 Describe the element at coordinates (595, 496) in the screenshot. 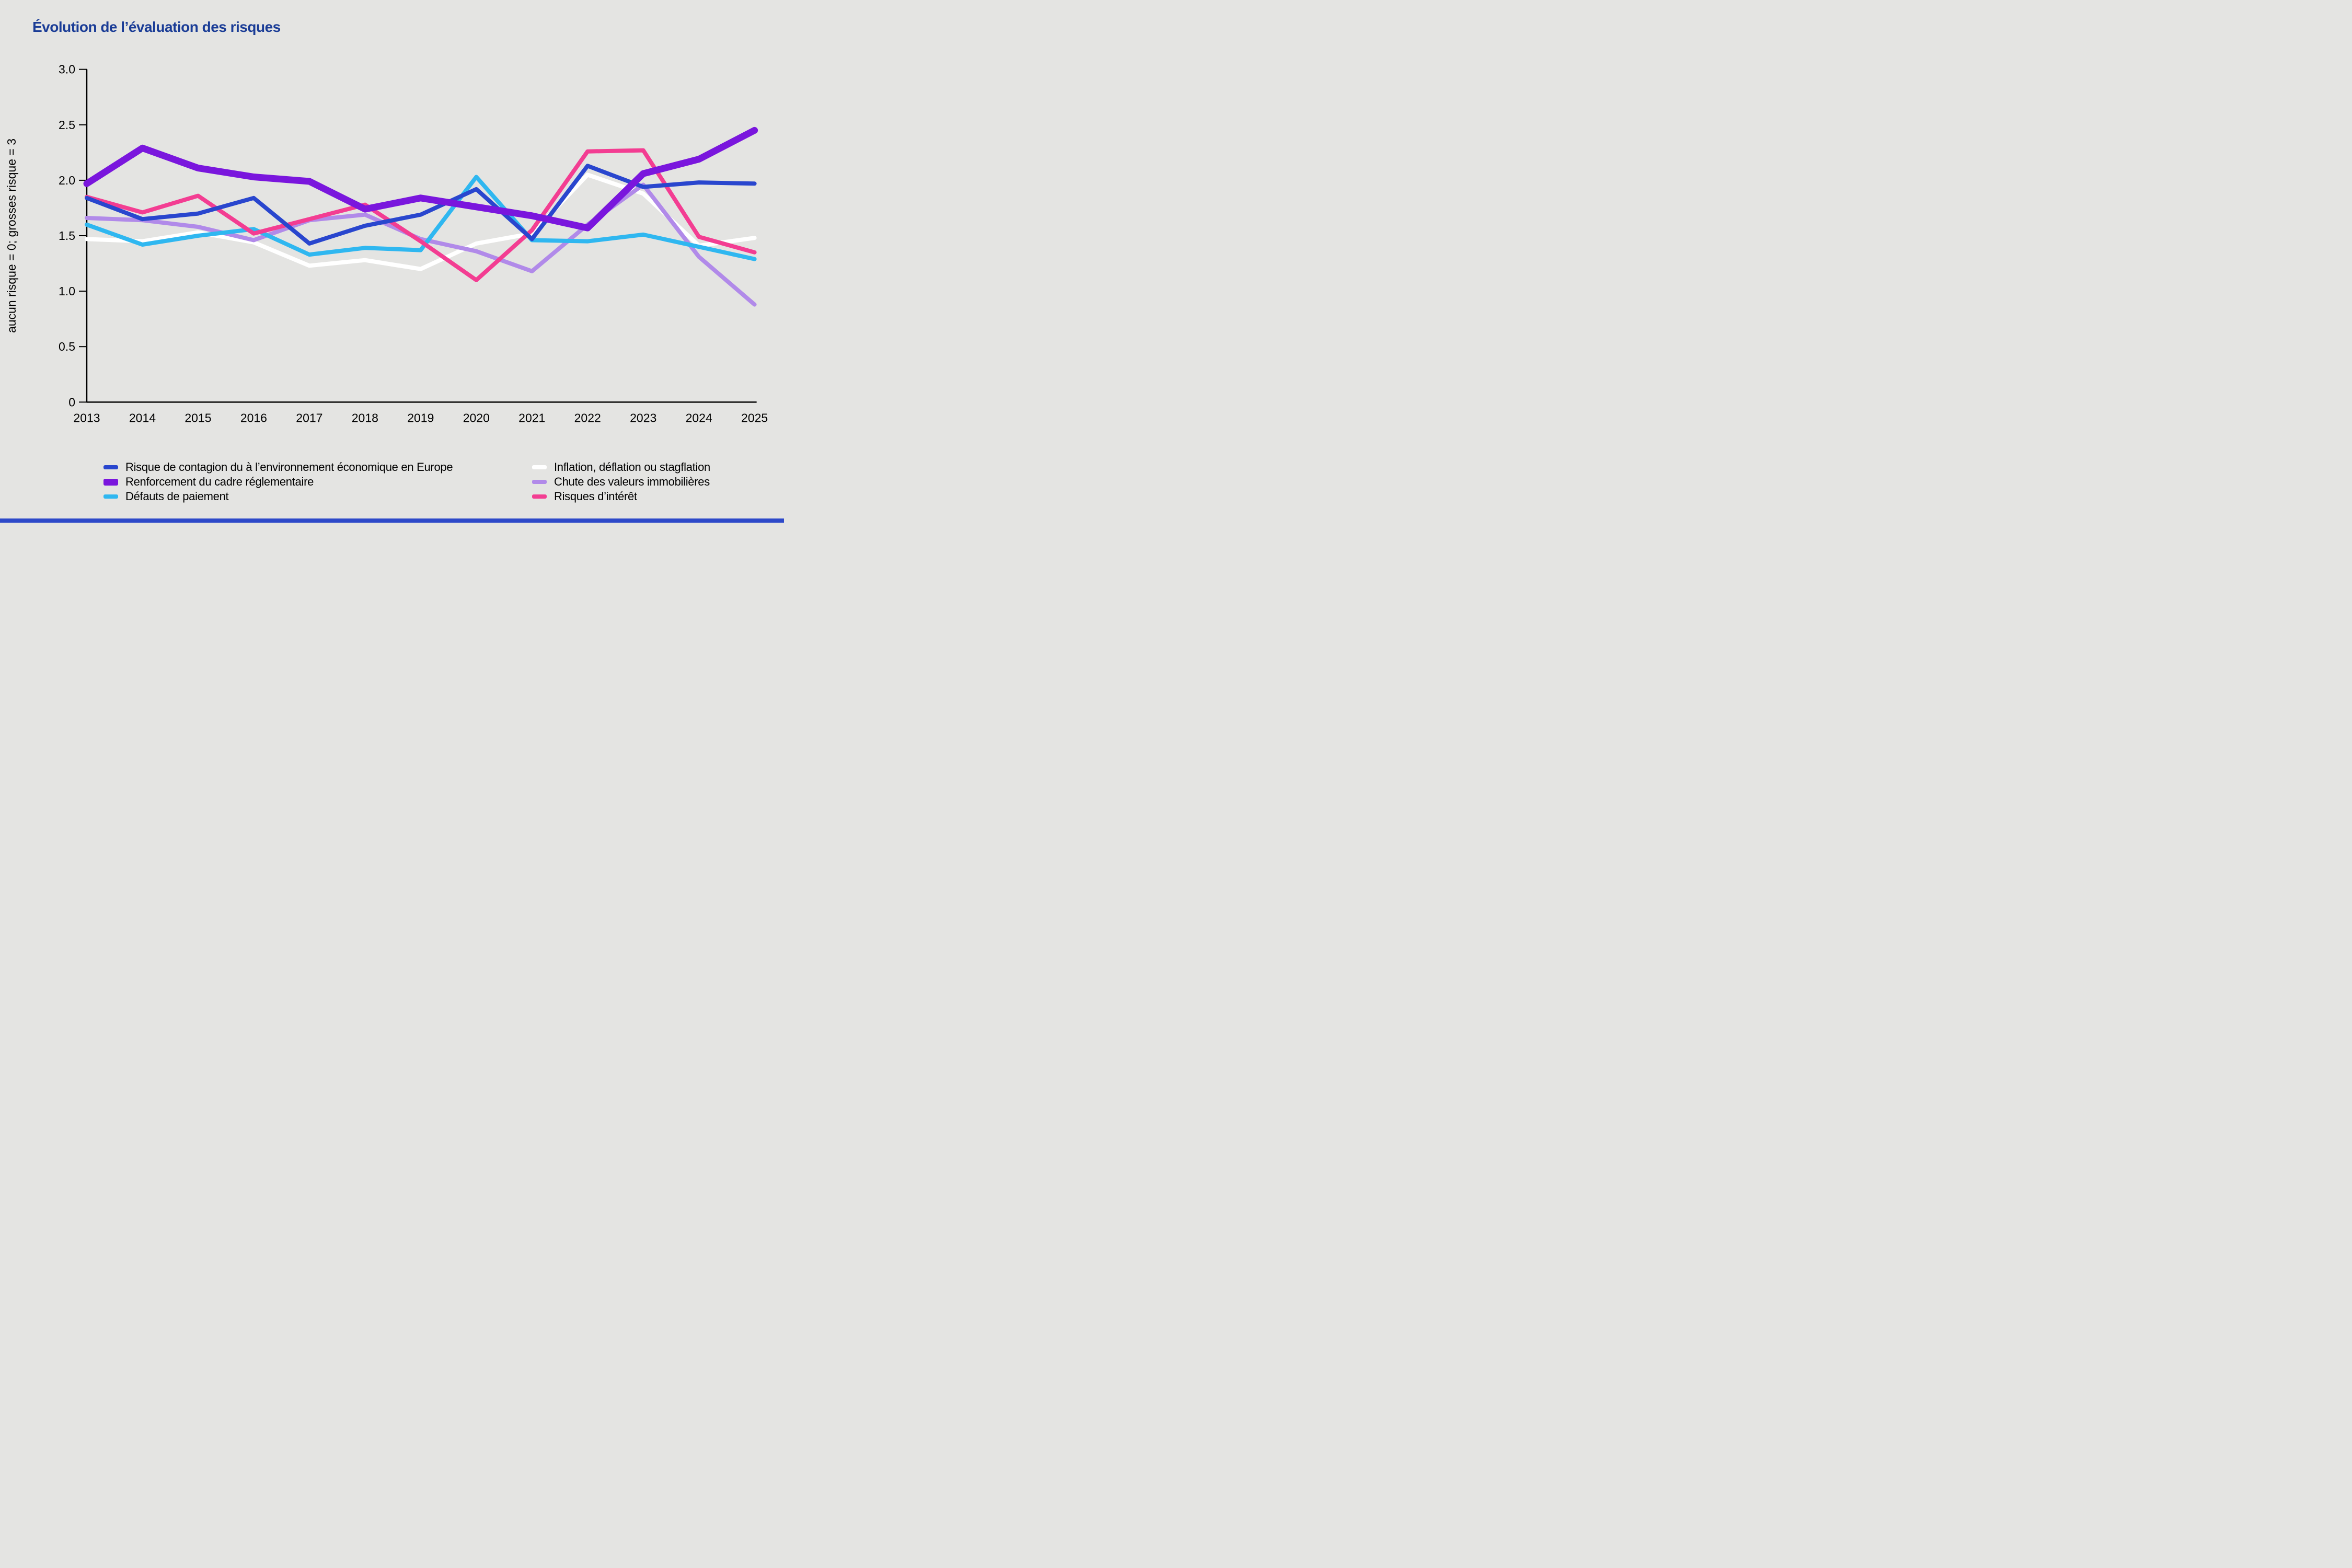

I see `legend-label: Risques d’intérêt` at that location.